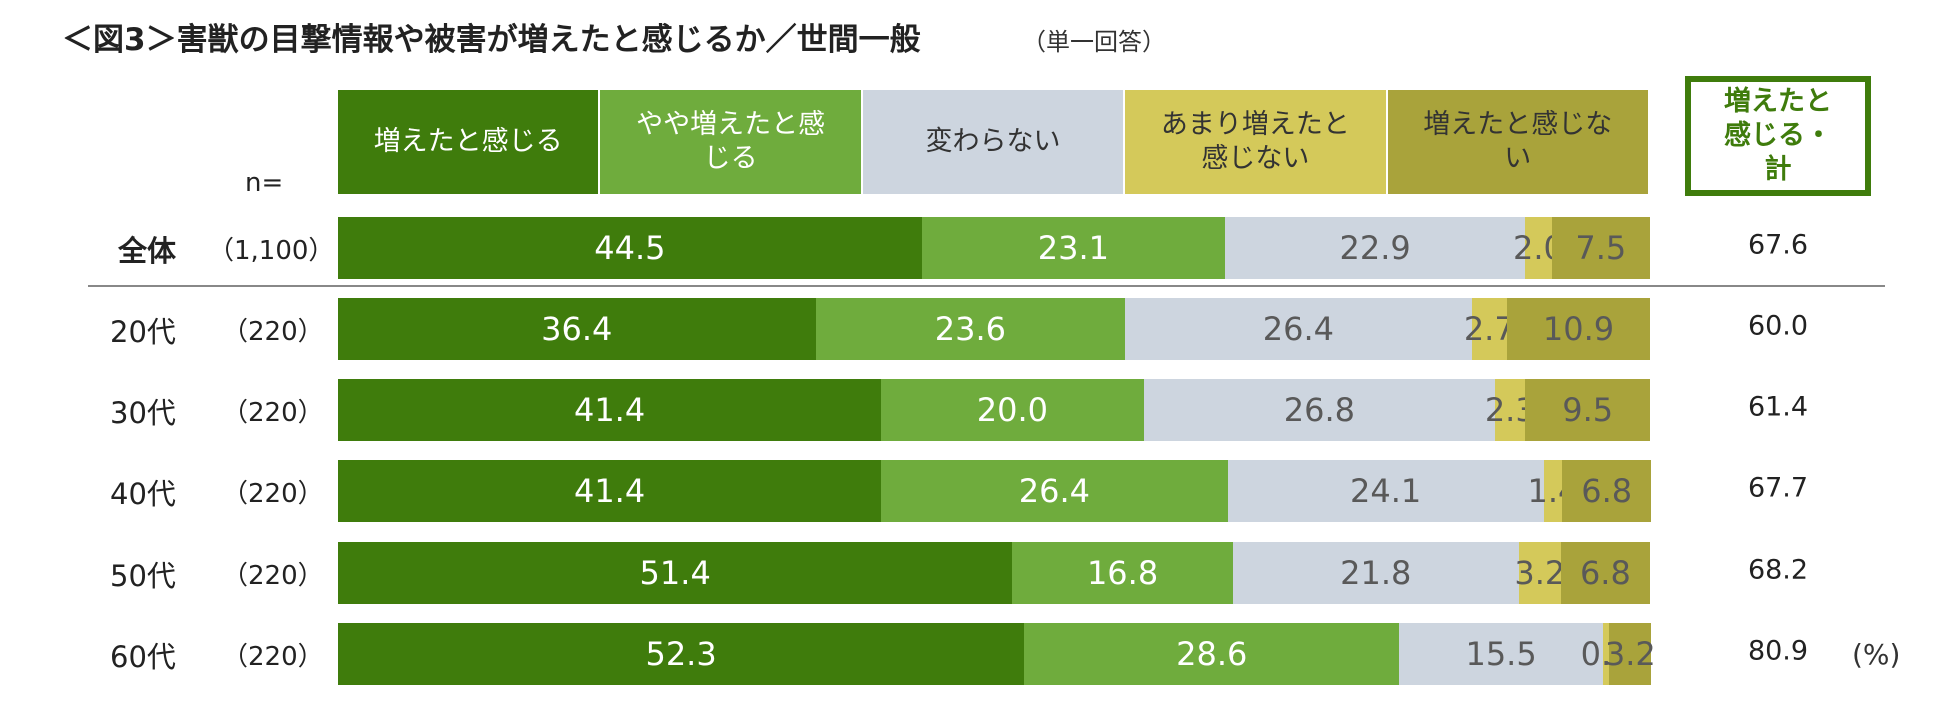 This screenshot has height=727, width=1950. What do you see at coordinates (986, 286) in the screenshot?
I see `separator` at bounding box center [986, 286].